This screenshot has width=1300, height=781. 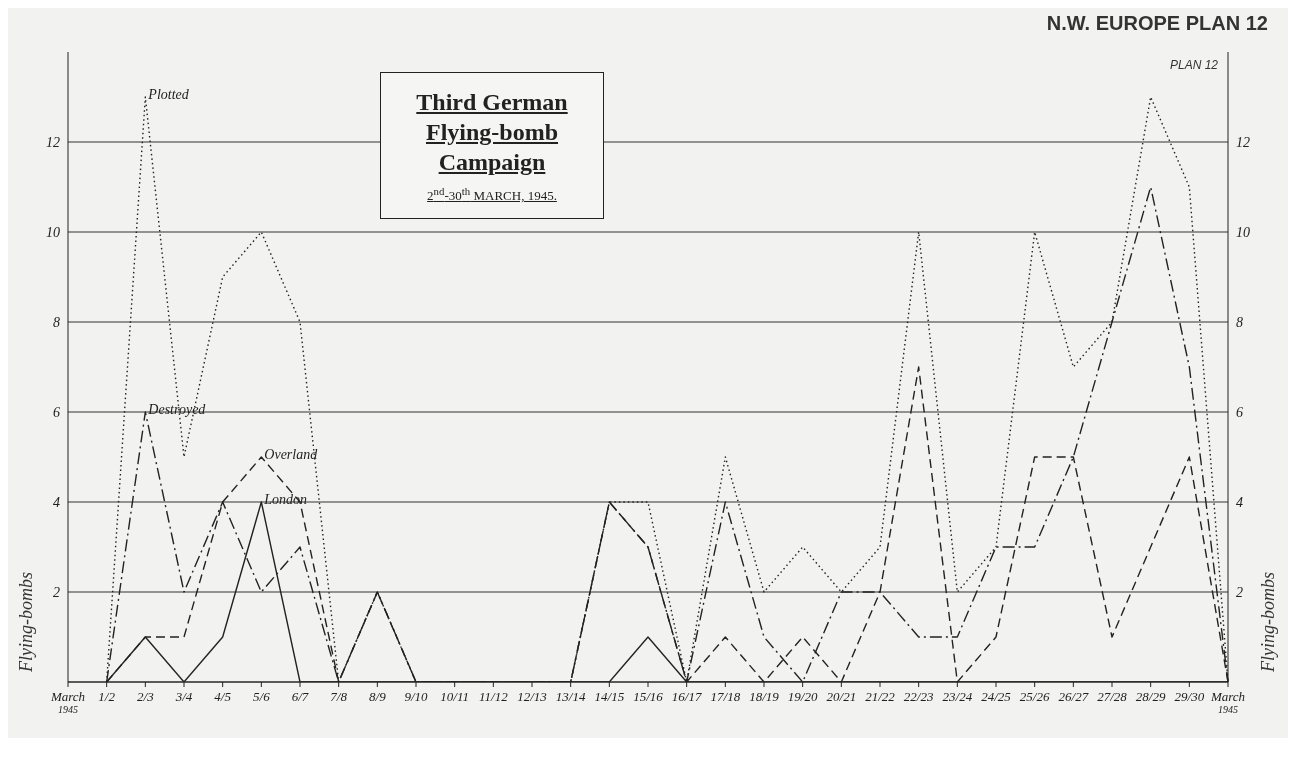 What do you see at coordinates (1150, 696) in the screenshot?
I see `x-tick-label: 28/29` at bounding box center [1150, 696].